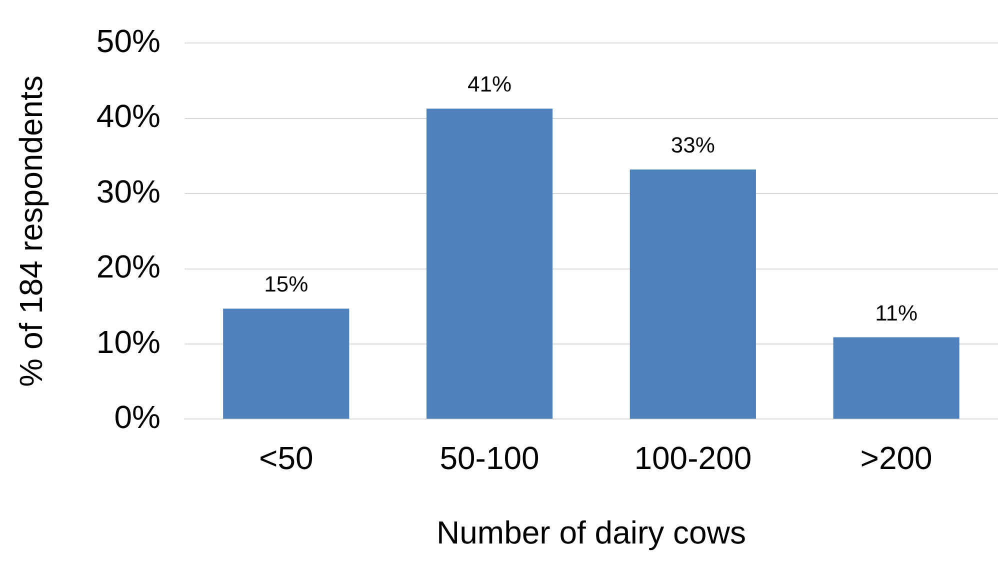  What do you see at coordinates (128, 41) in the screenshot?
I see `y-tick-label: 50%` at bounding box center [128, 41].